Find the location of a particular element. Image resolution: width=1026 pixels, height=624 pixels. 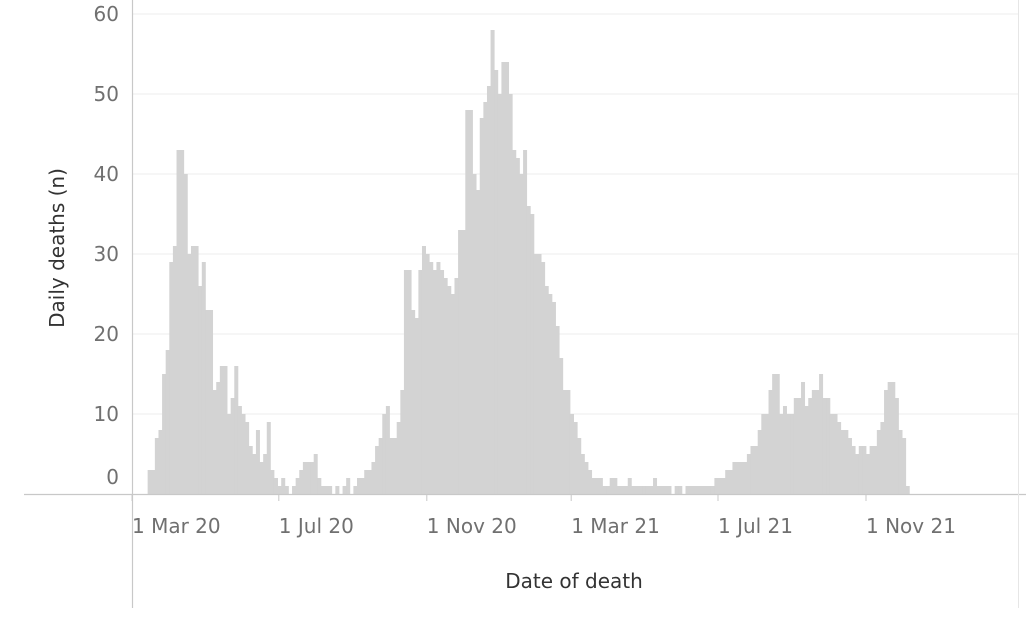

y-tick-label: 50 is located at coordinates (106, 94).